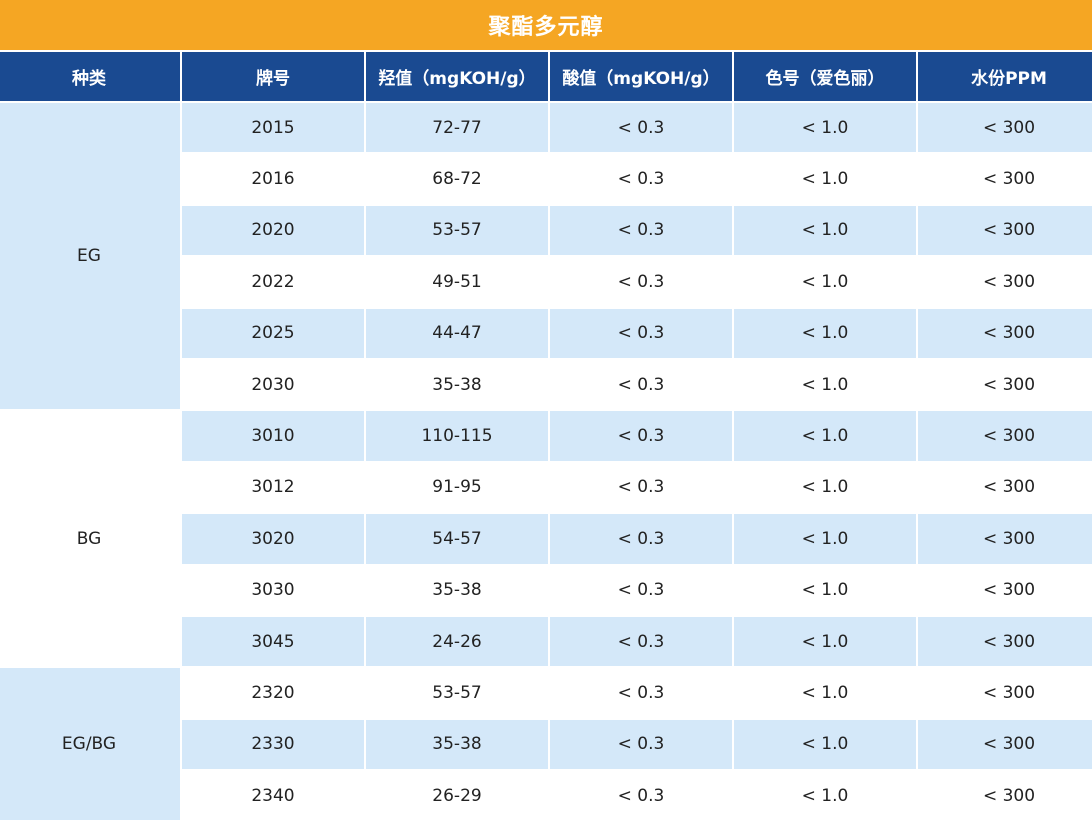 The image size is (1092, 828). I want to click on grade-cell: 2340, so click(273, 796).